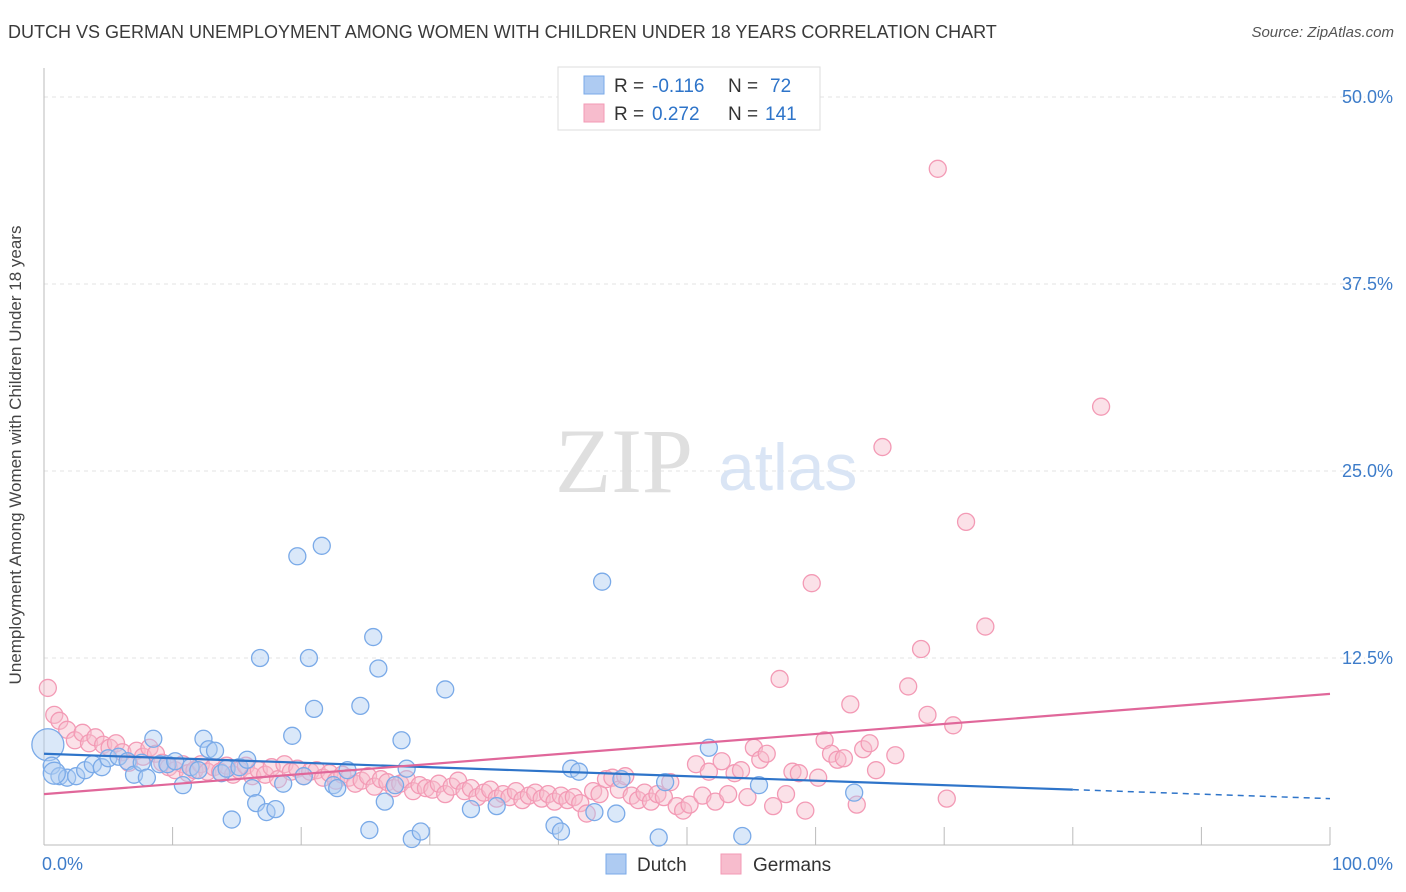 The height and width of the screenshot is (892, 1406). I want to click on legend-dutch-label: Dutch, so click(662, 865).